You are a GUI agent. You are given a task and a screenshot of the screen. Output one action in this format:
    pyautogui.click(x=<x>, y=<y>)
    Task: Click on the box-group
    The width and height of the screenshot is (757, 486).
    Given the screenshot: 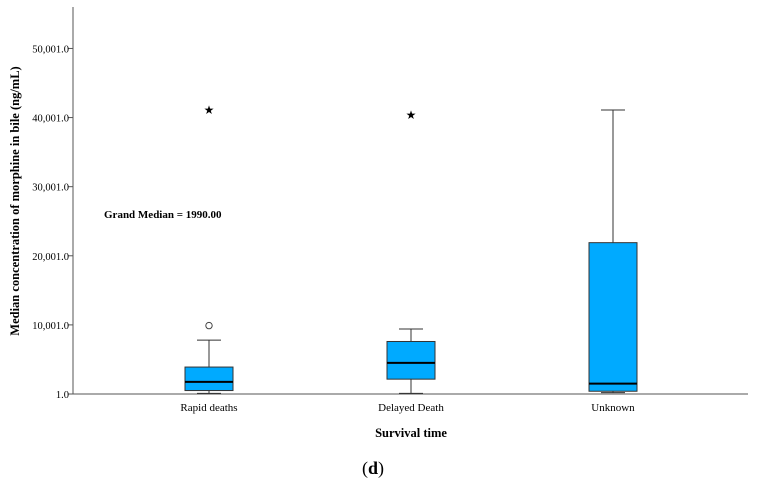 What is the action you would take?
    pyautogui.click(x=613, y=251)
    